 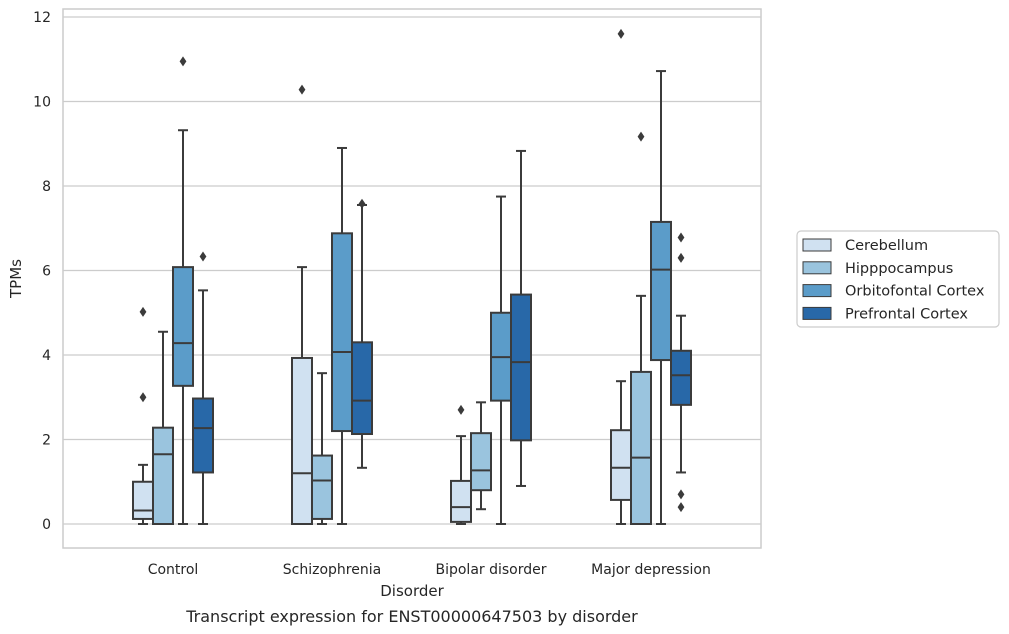 What do you see at coordinates (651, 570) in the screenshot?
I see `x-tick-label: Major depression` at bounding box center [651, 570].